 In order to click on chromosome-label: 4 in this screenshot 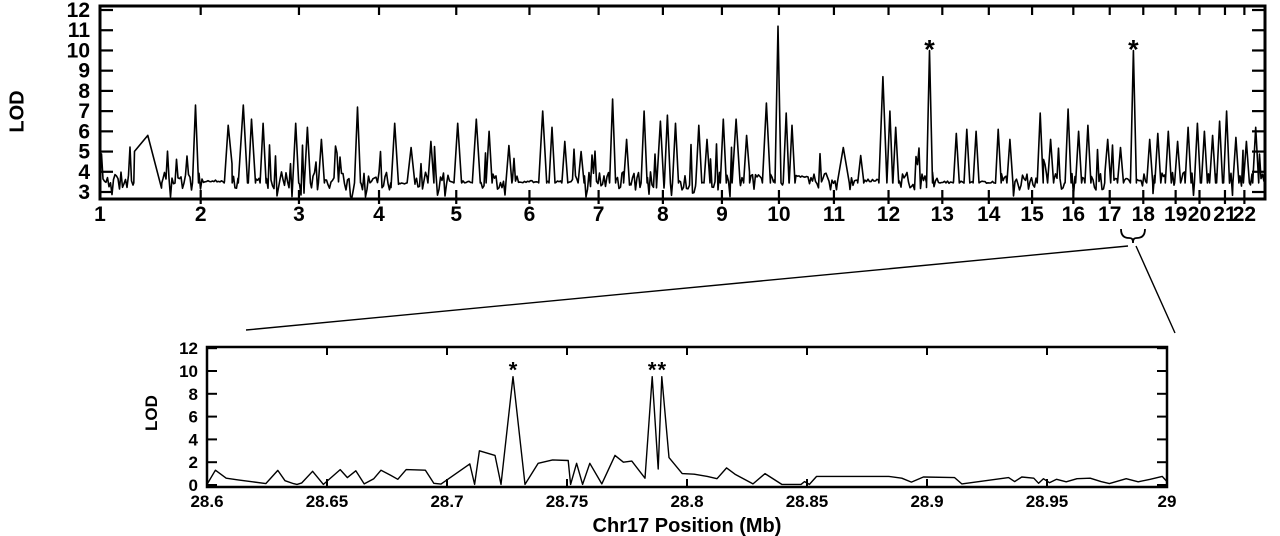, I will do `click(379, 214)`.